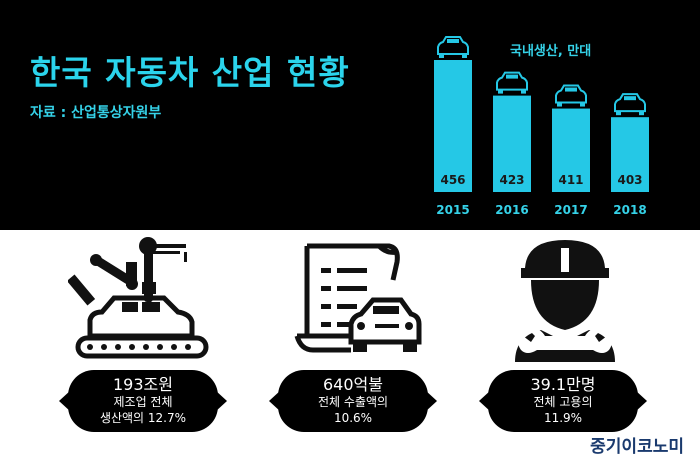 The height and width of the screenshot is (467, 700). What do you see at coordinates (565, 301) in the screenshot?
I see `worker-wrench-icon` at bounding box center [565, 301].